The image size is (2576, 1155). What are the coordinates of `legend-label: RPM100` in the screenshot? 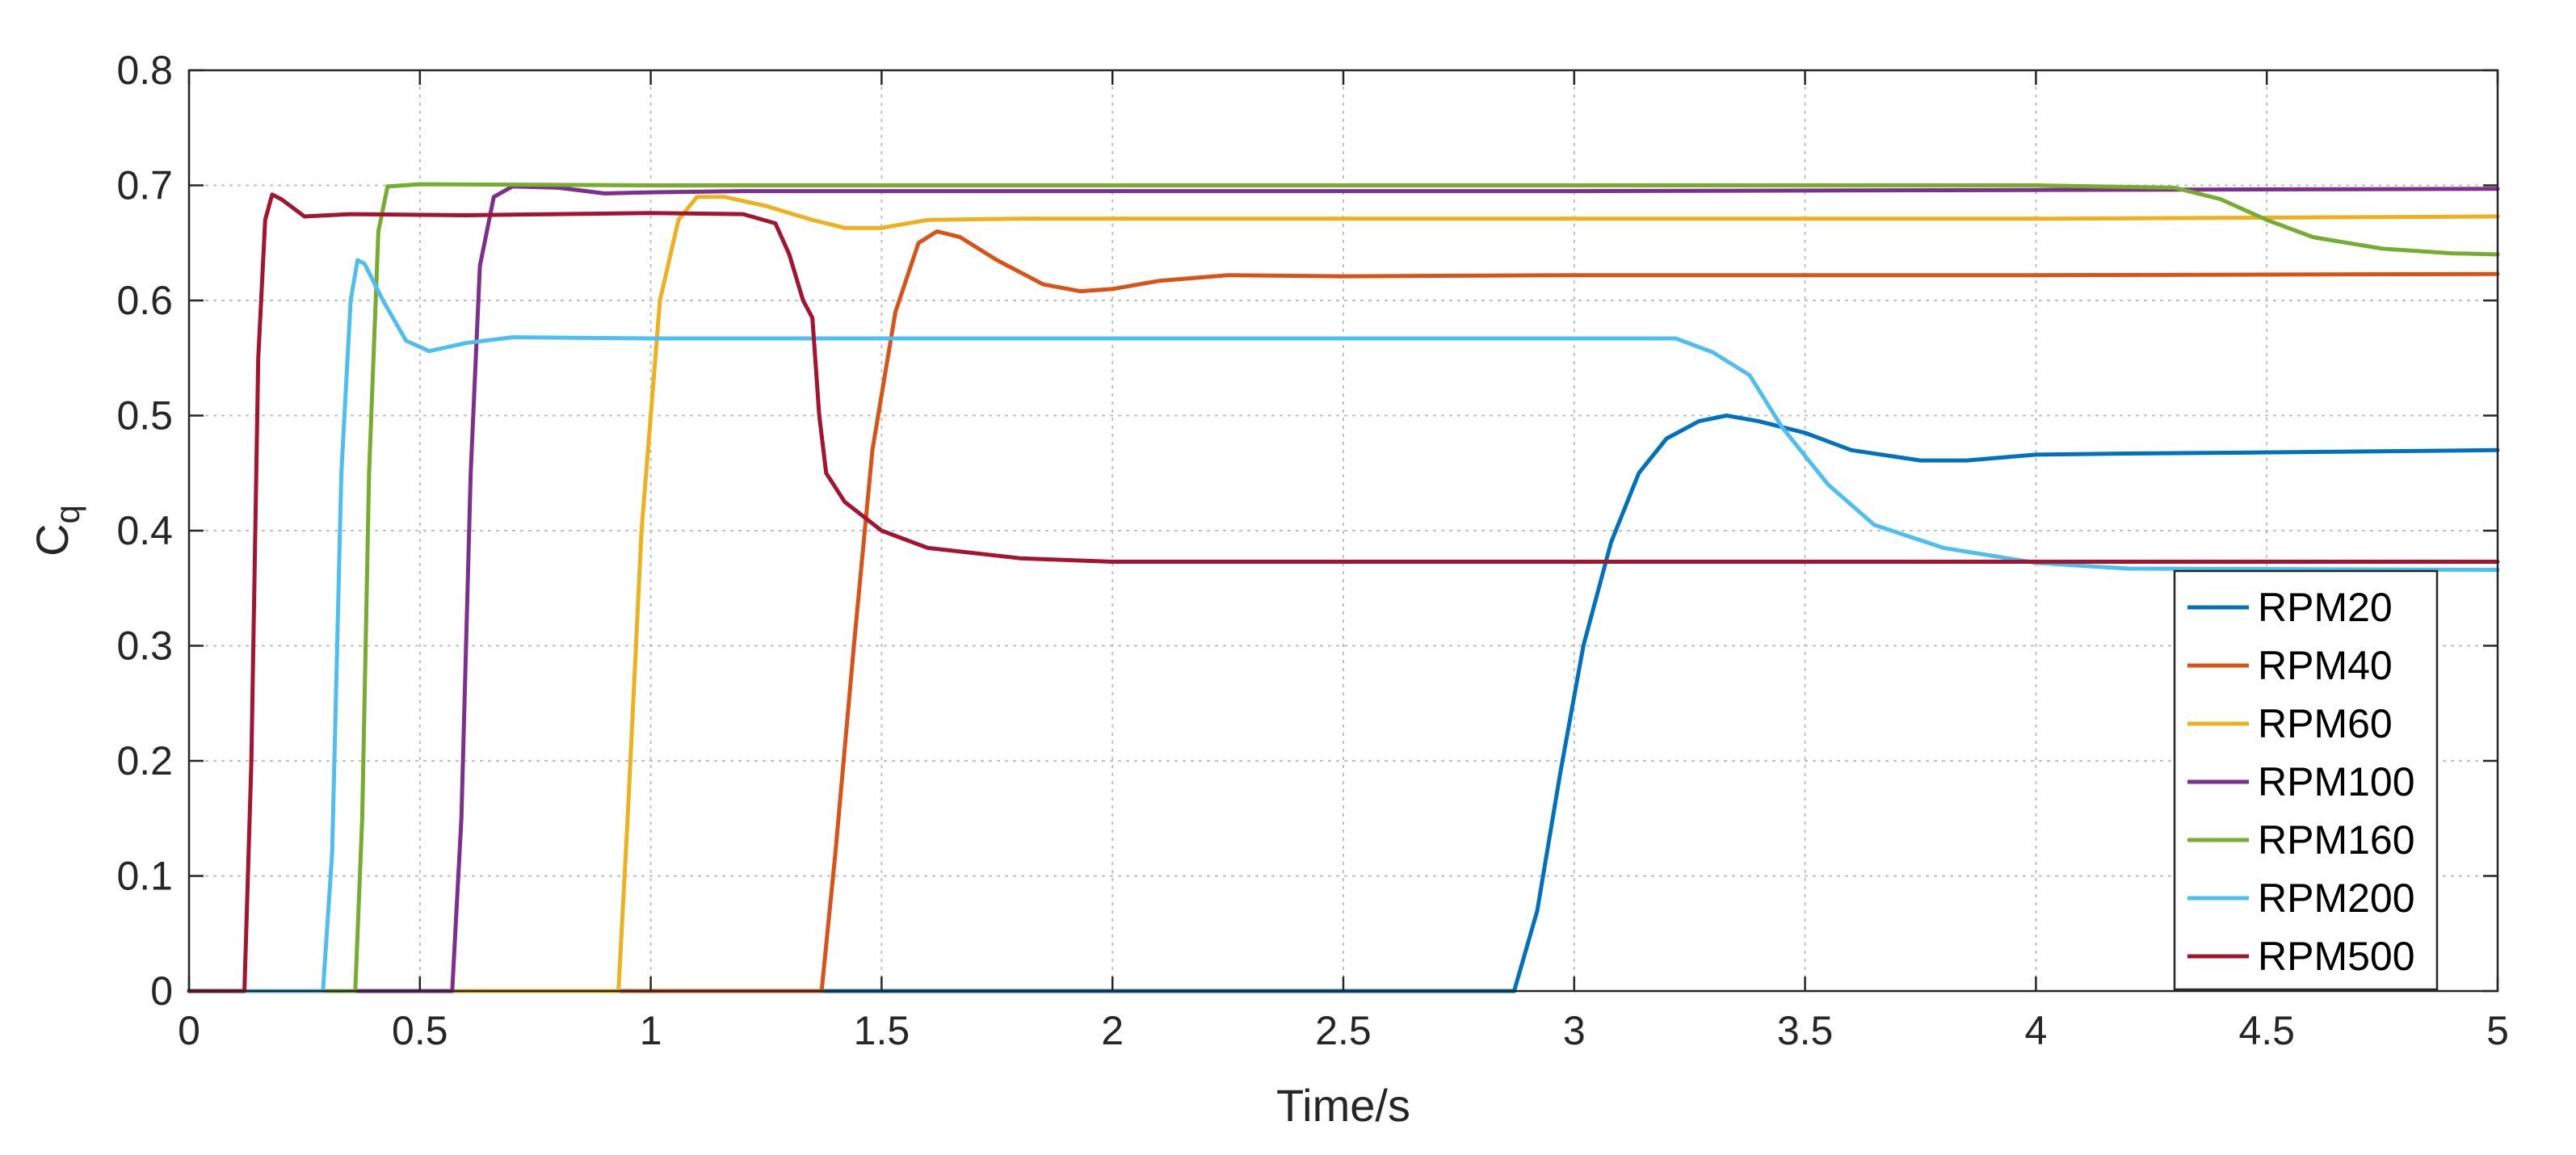 It's located at (2336, 781).